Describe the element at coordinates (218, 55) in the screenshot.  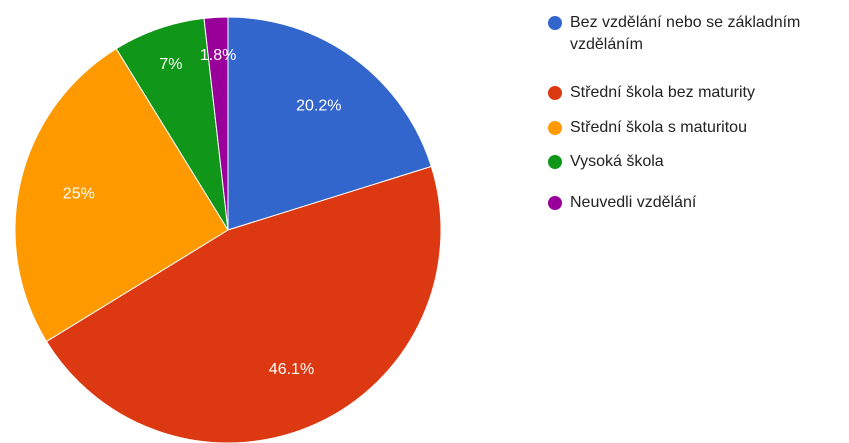
I see `slice-label: 1.8%` at that location.